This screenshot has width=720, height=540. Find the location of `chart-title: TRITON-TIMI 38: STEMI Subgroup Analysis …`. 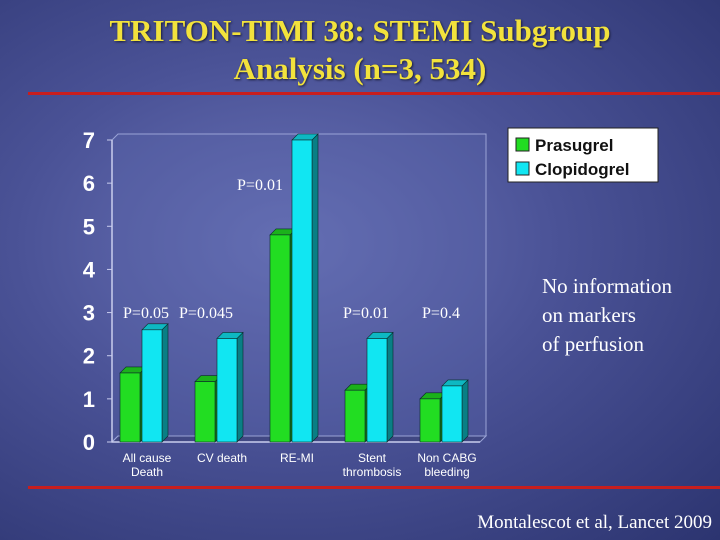

chart-title: TRITON-TIMI 38: STEMI Subgroup Analysis … is located at coordinates (360, 50).